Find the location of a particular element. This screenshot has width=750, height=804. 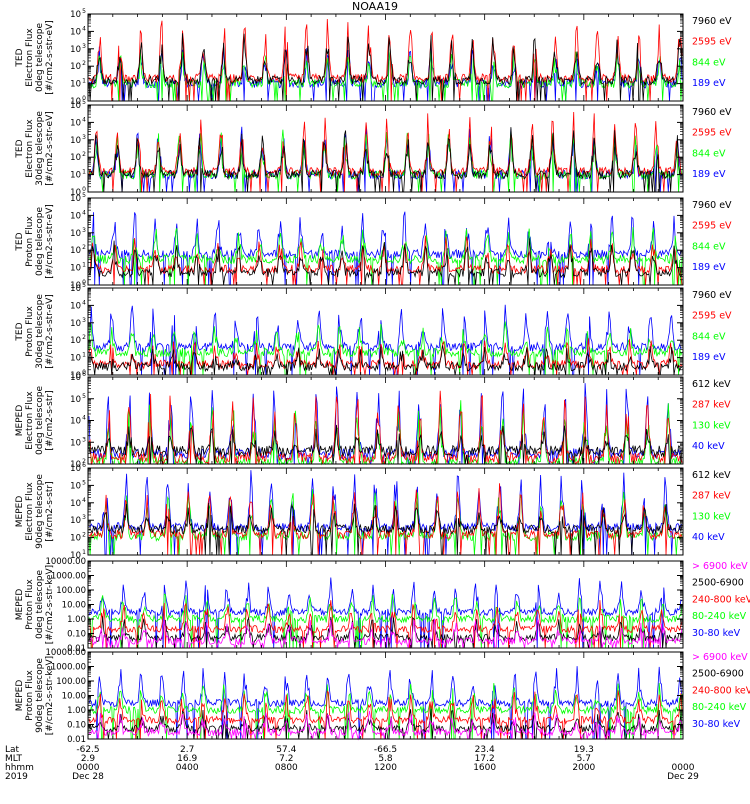

legend-entry: > 6900 keV is located at coordinates (720, 566).